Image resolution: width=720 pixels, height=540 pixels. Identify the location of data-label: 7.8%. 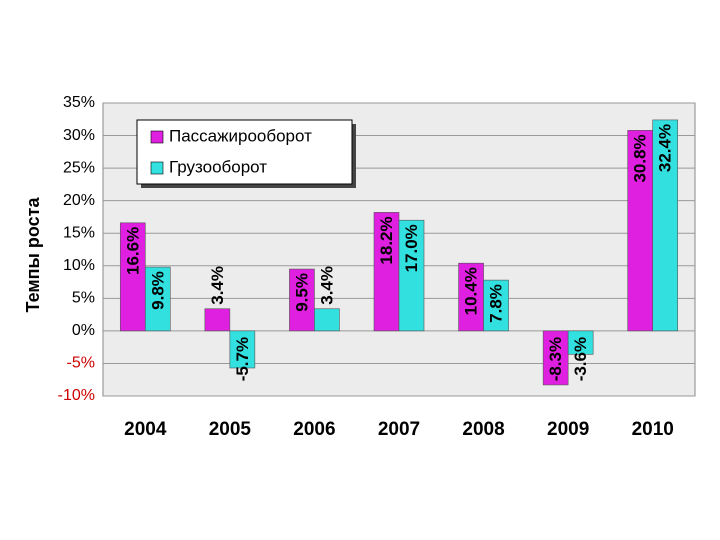
(496, 303).